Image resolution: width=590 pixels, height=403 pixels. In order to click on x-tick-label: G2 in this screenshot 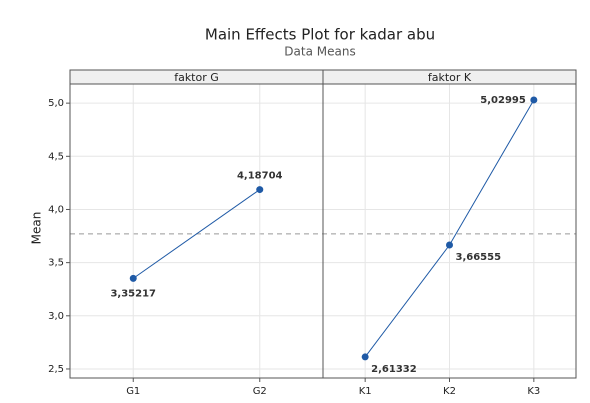, I will do `click(260, 391)`.